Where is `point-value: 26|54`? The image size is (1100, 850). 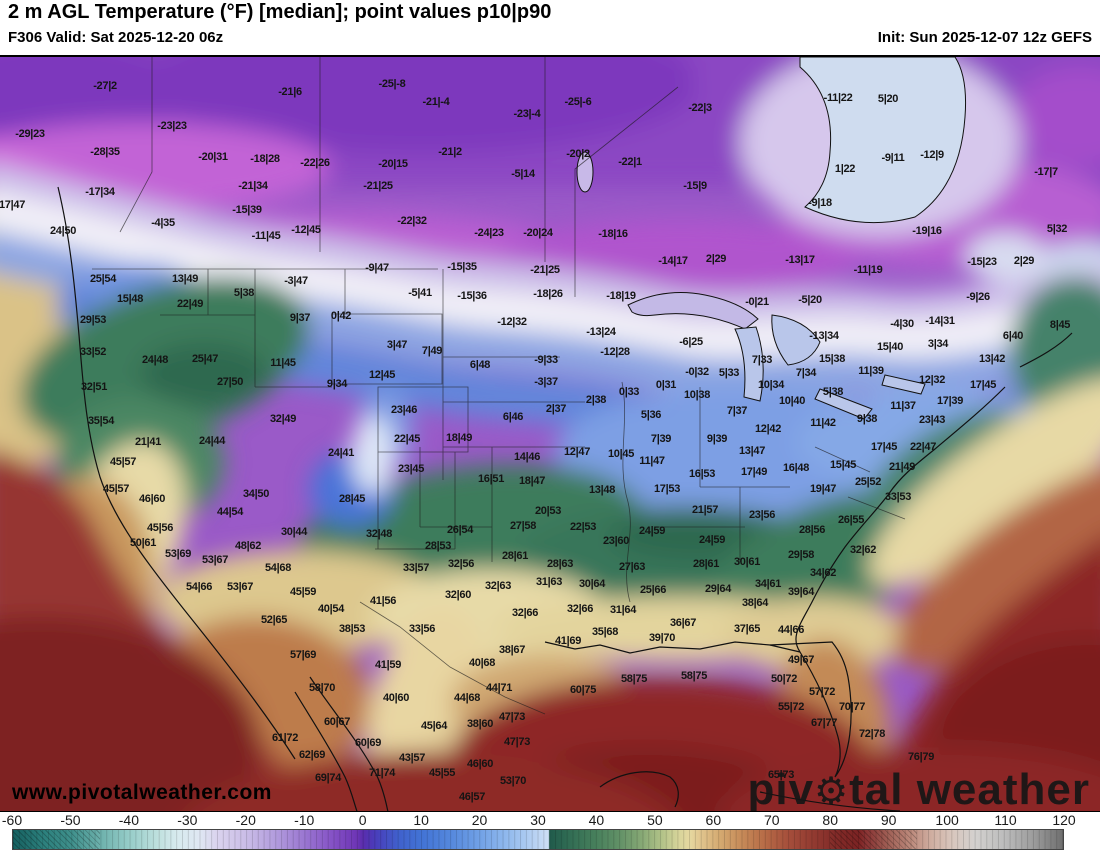
point-value: 26|54 is located at coordinates (460, 530).